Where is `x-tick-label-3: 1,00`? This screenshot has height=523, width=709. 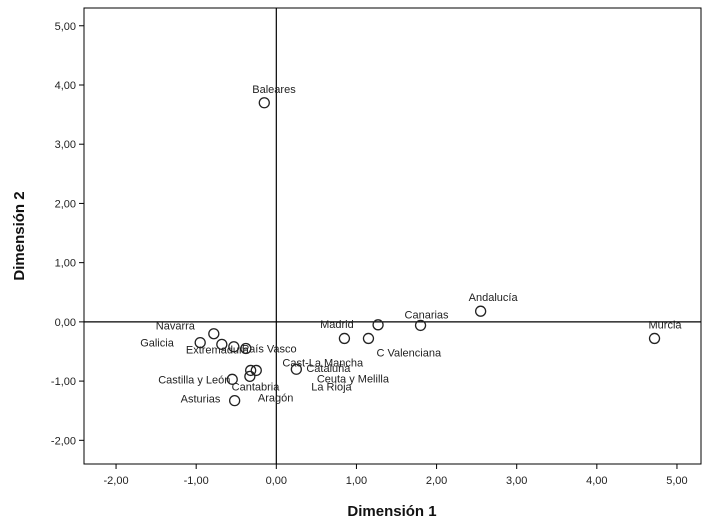 x-tick-label-3: 1,00 is located at coordinates (356, 481).